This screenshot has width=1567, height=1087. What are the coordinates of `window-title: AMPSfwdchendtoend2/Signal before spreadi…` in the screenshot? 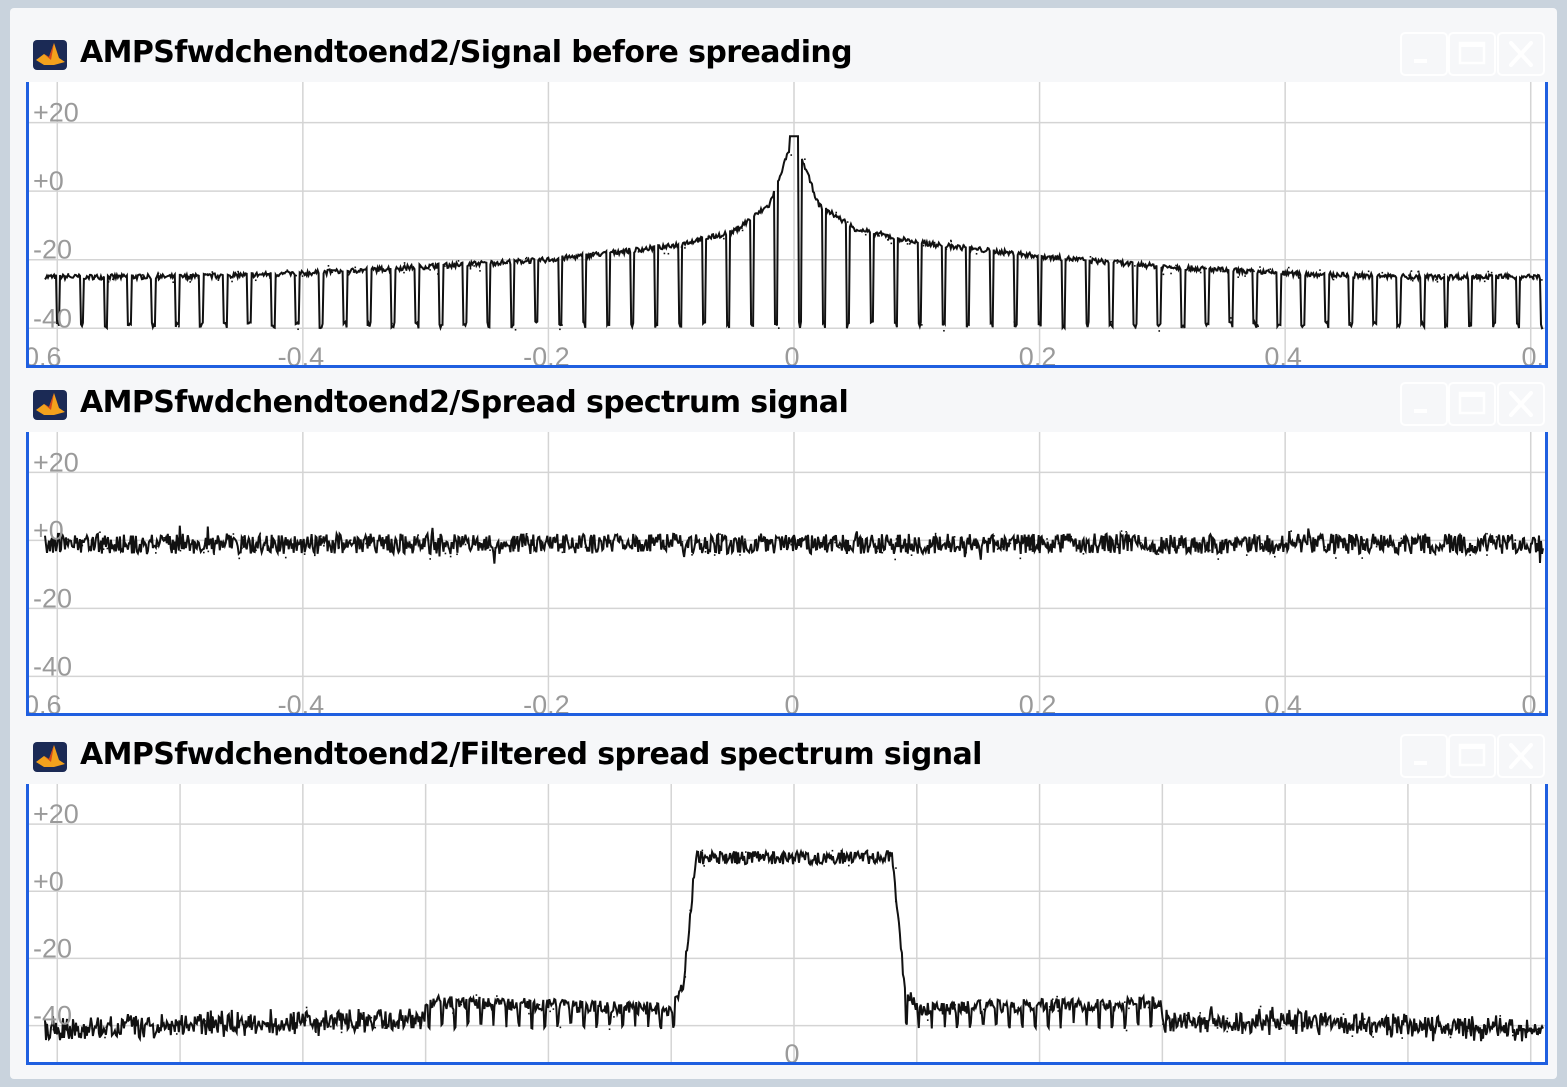 It's located at (466, 52).